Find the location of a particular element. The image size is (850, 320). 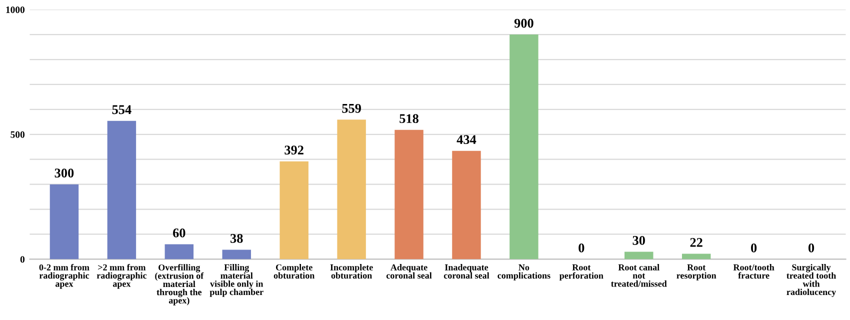

x-tick-label: Root perforation is located at coordinates (581, 272).